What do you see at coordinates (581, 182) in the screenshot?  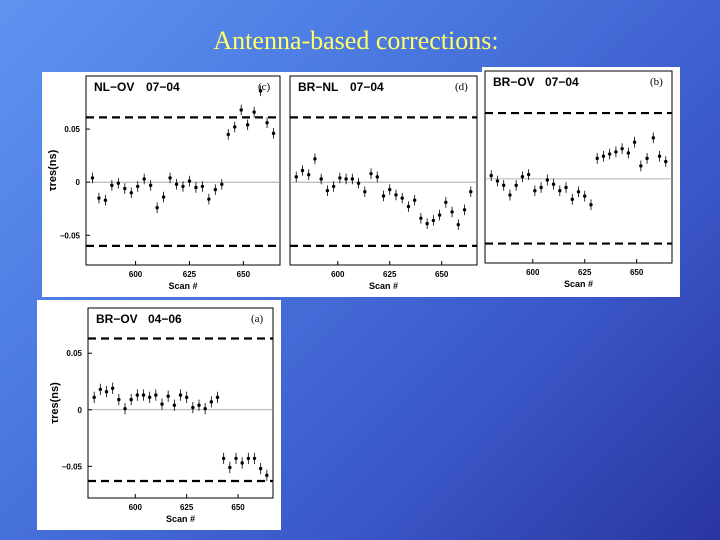 I see `plot-panel-b: BR−OV 07−04 (b) 600 625 650 Scan #` at bounding box center [581, 182].